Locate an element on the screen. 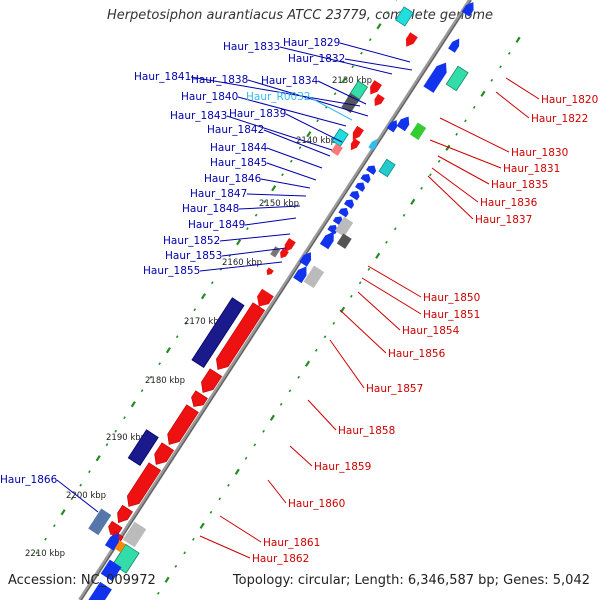 This screenshot has width=600, height=600. gene-label-haur-1856: Haur_1856 is located at coordinates (417, 354).